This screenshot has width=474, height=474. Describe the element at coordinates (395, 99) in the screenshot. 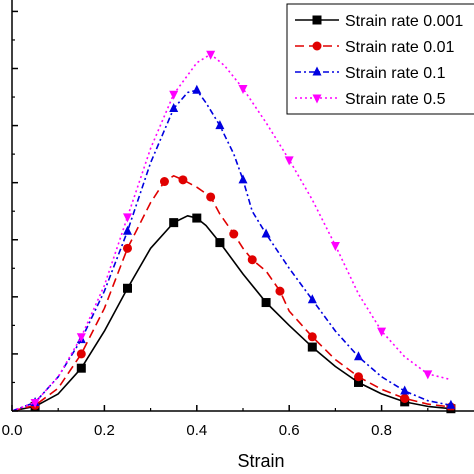

I see `legend-label: Strain rate 0.5` at that location.